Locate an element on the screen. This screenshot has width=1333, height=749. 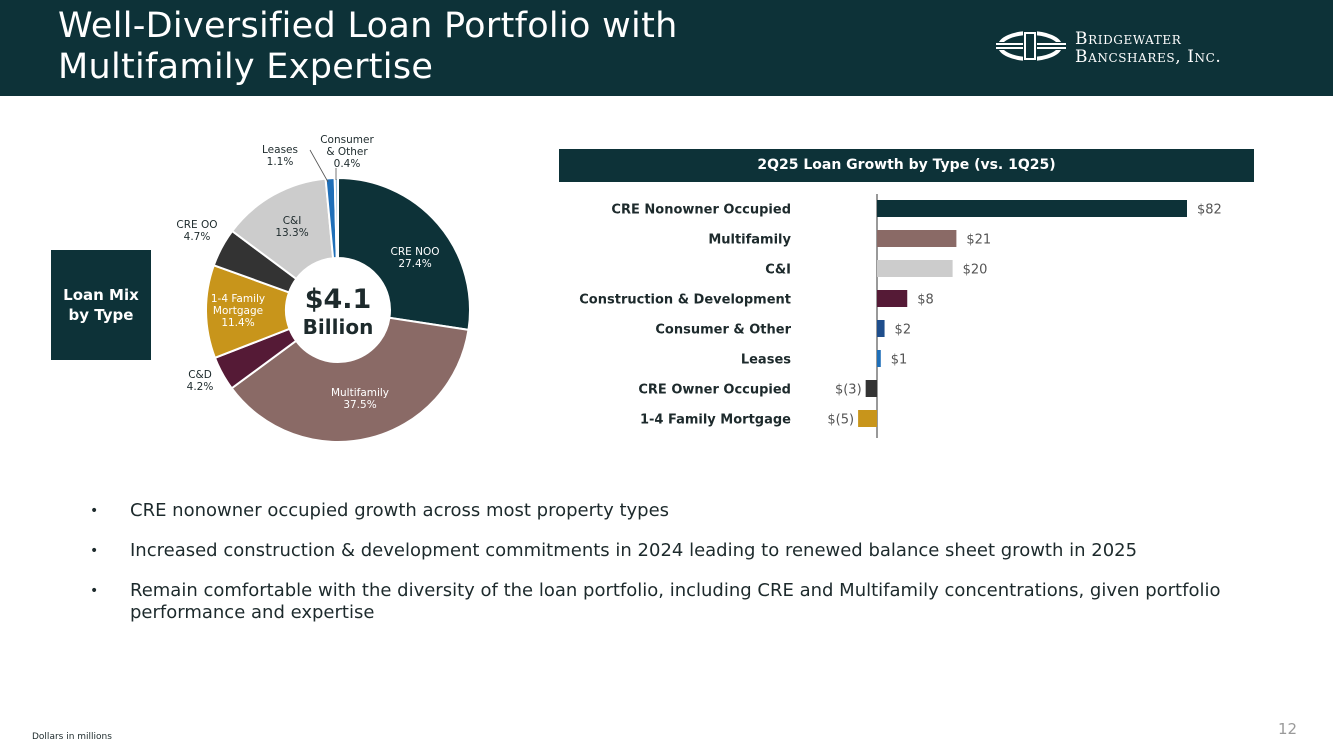
bar-cre-owner-occupied is located at coordinates (871, 388).